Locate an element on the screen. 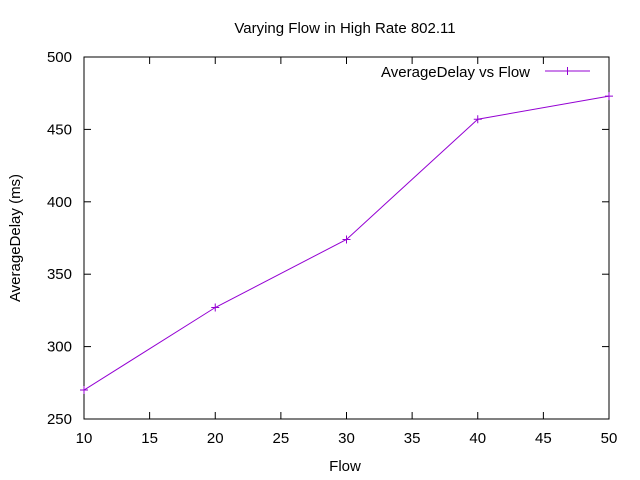 The width and height of the screenshot is (640, 480). x-tick-label: 15 is located at coordinates (149, 438).